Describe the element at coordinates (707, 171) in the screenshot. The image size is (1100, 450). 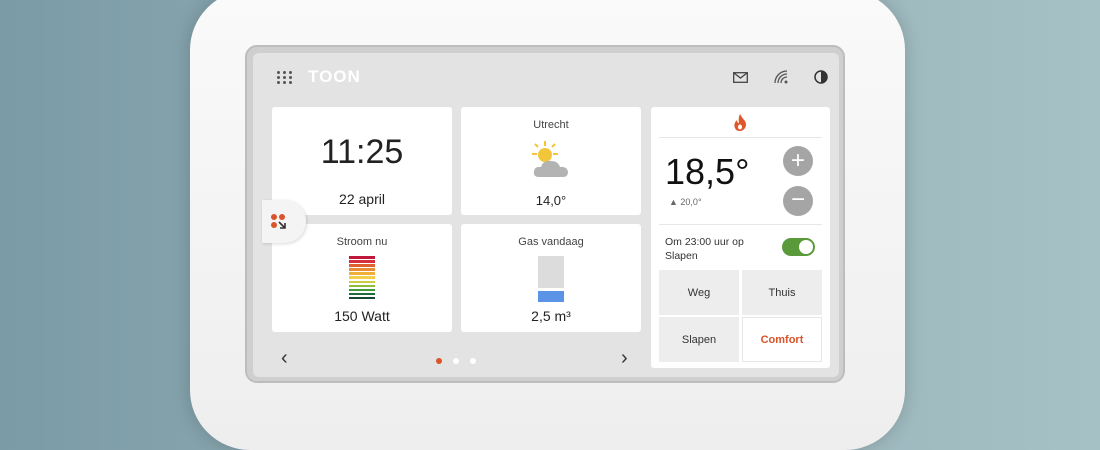
I see `current-temperature: 18,5°` at that location.